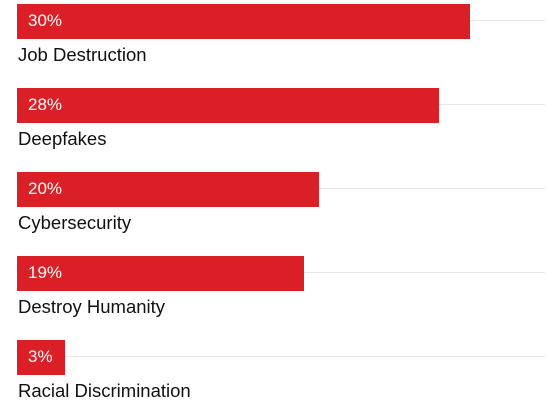  Describe the element at coordinates (45, 20) in the screenshot. I see `bar-value-label: 30%` at that location.